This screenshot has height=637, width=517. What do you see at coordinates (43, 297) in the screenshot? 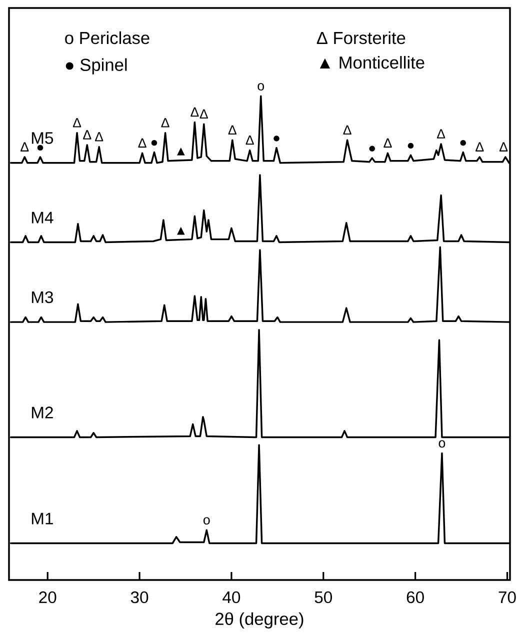
I see `series-label: M3` at bounding box center [43, 297].